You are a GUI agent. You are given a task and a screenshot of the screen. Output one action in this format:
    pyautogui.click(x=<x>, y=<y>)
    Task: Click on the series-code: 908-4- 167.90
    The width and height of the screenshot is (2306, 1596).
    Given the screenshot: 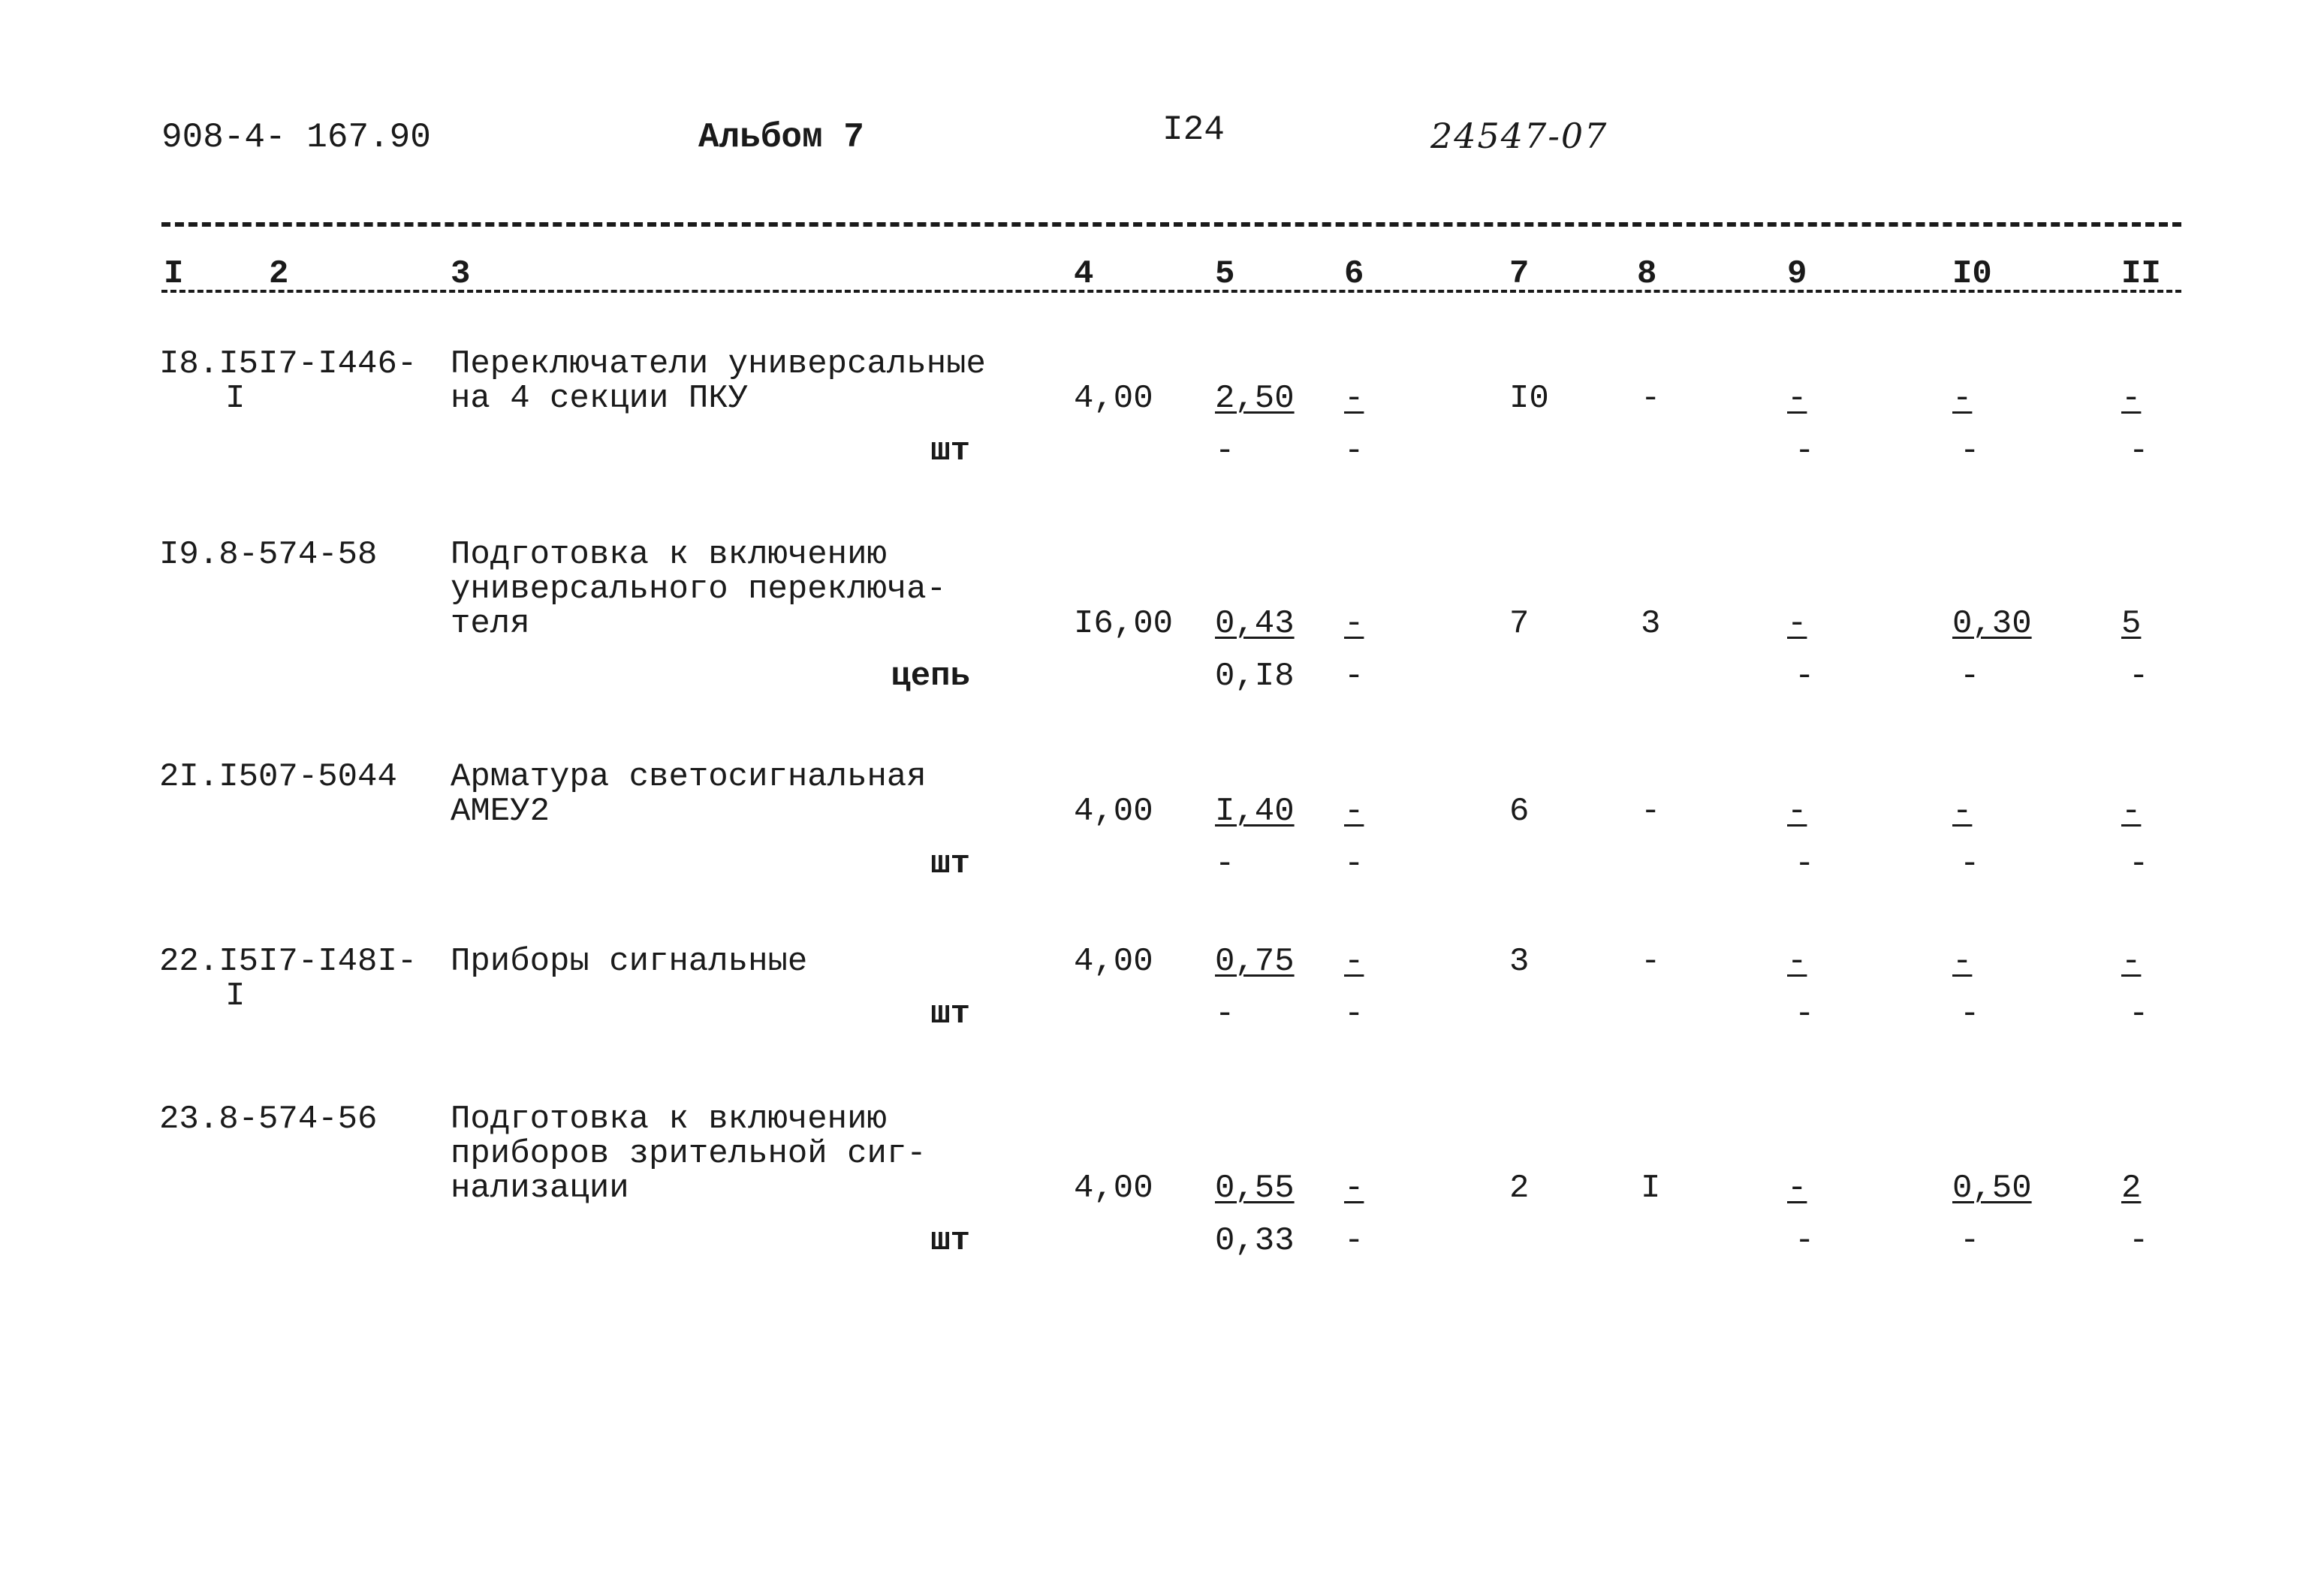 What is the action you would take?
    pyautogui.click(x=296, y=137)
    